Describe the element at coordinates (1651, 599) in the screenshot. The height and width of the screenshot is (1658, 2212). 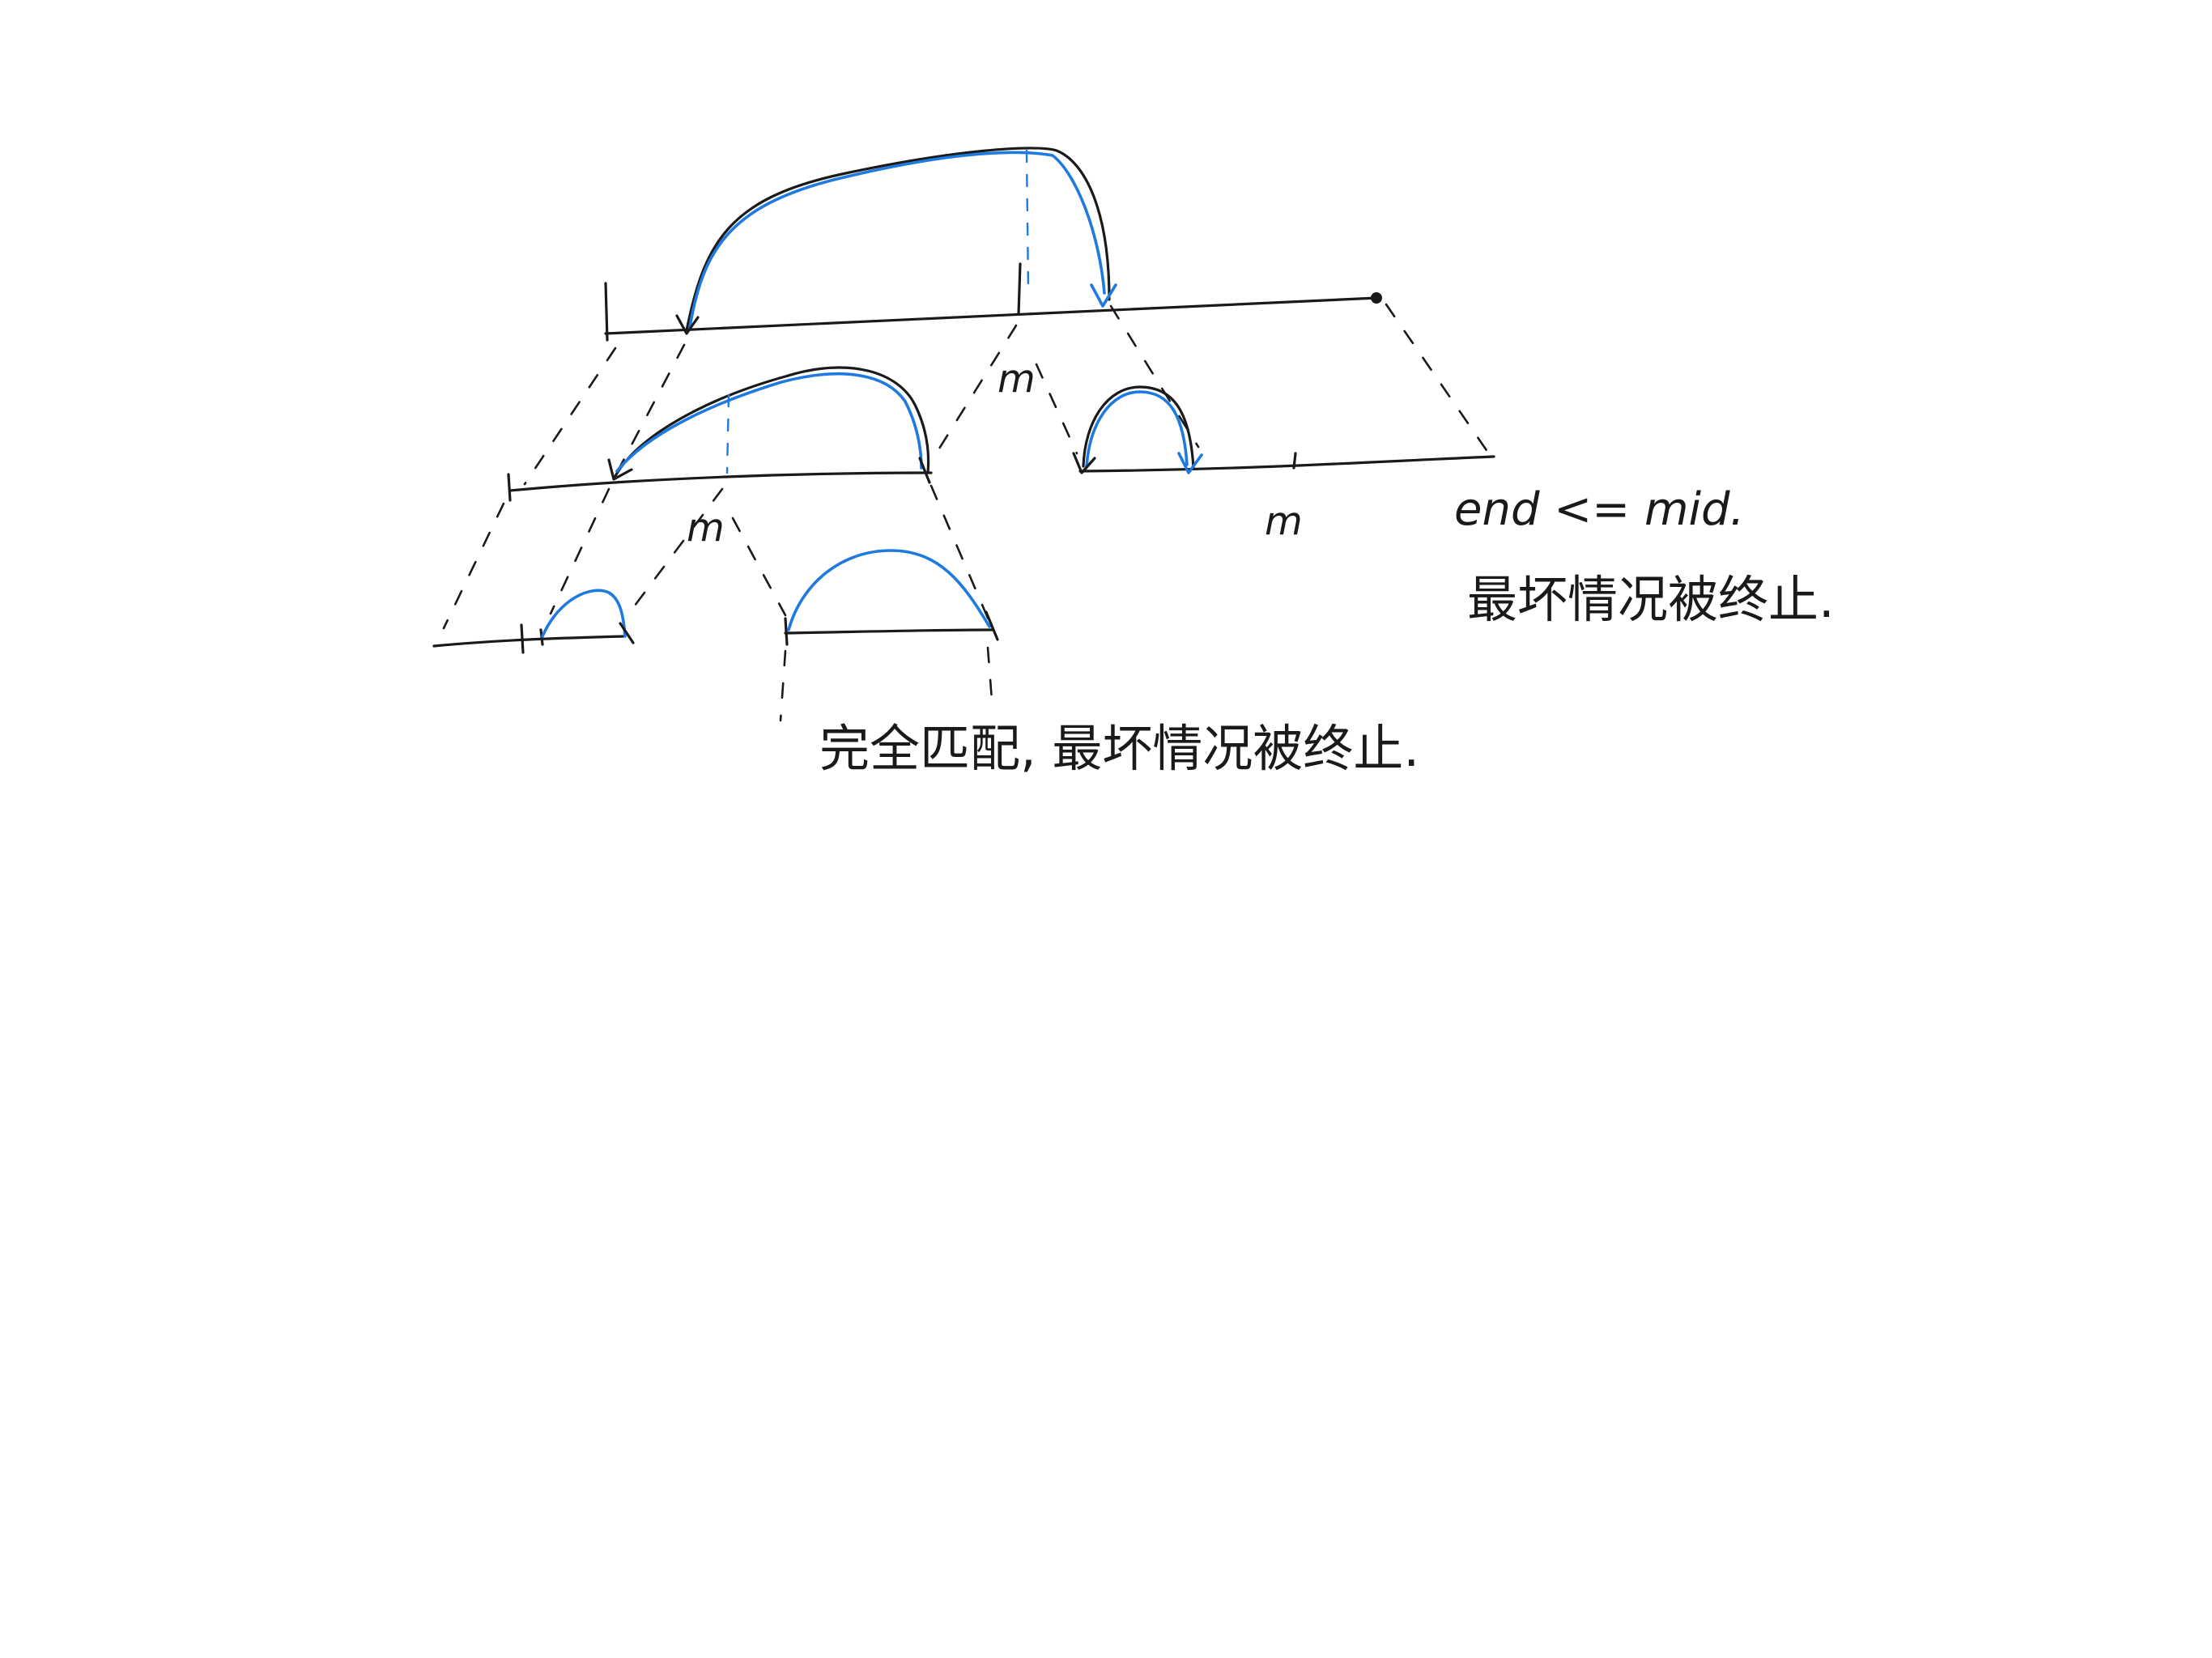
I see `label-worst-case-right: 最坏情况被终止.` at that location.